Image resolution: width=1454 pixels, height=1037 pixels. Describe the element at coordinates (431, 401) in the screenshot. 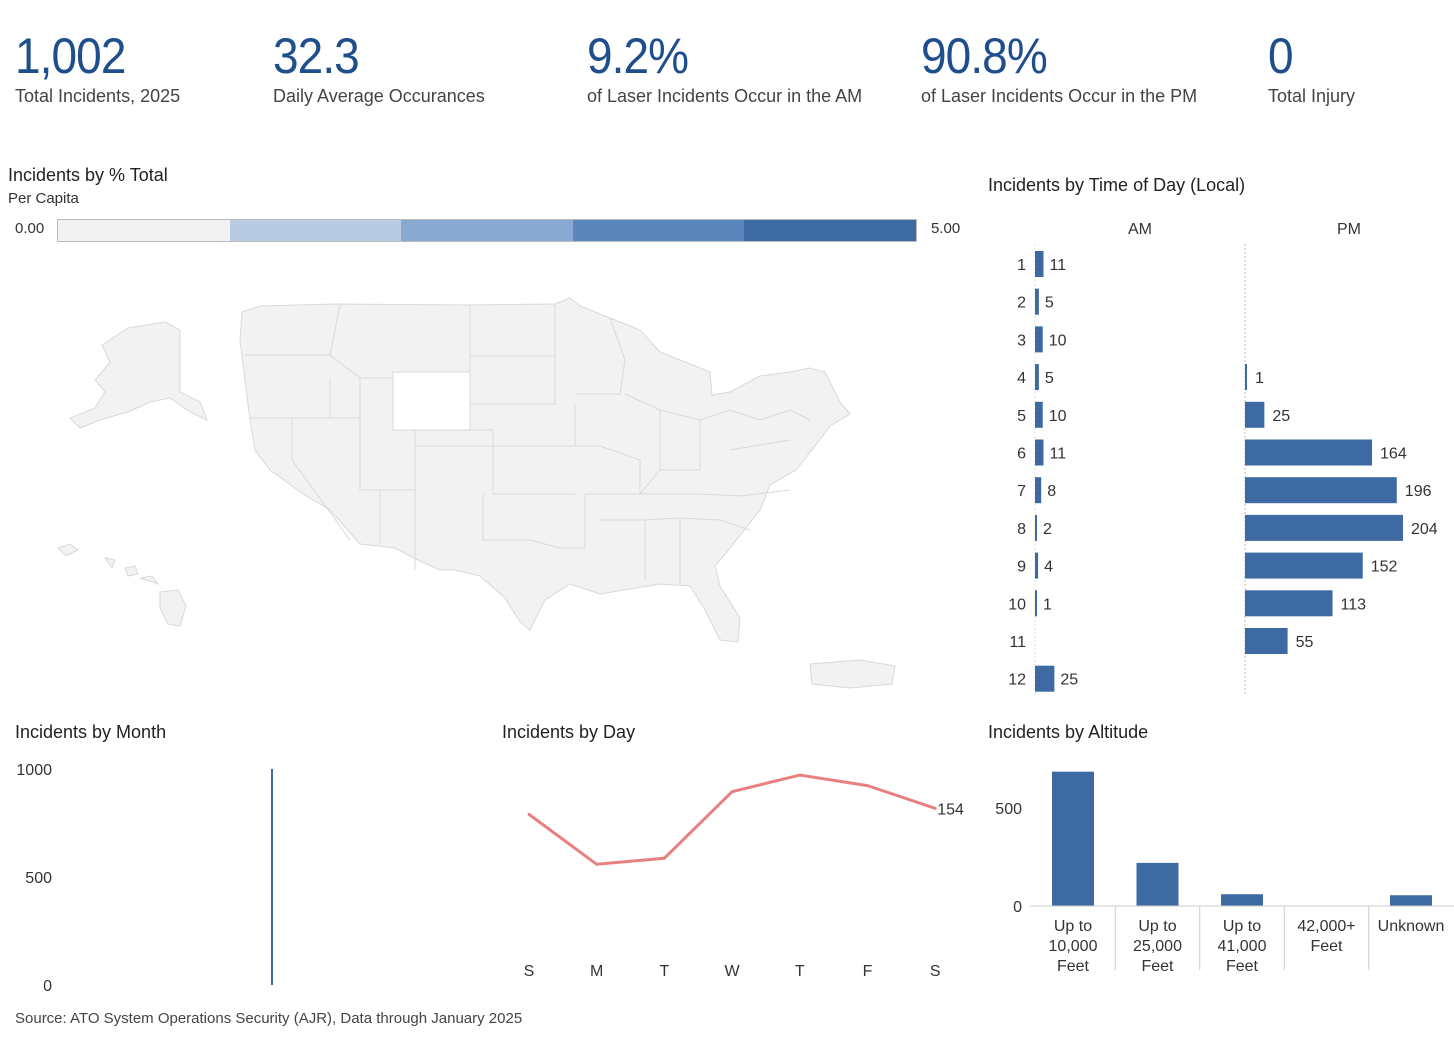

I see `state-colorado` at that location.